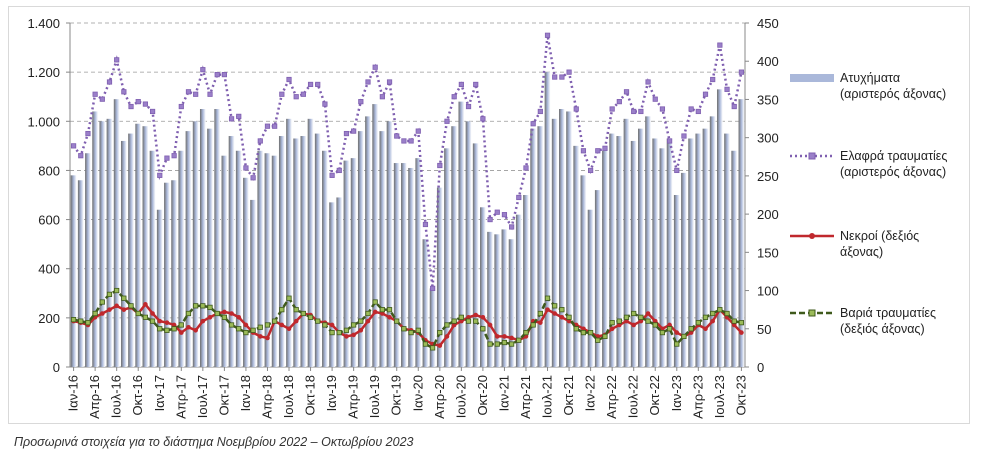 Image resolution: width=981 pixels, height=465 pixels. Describe the element at coordinates (49, 318) in the screenshot. I see `y-tick-label: 200` at that location.